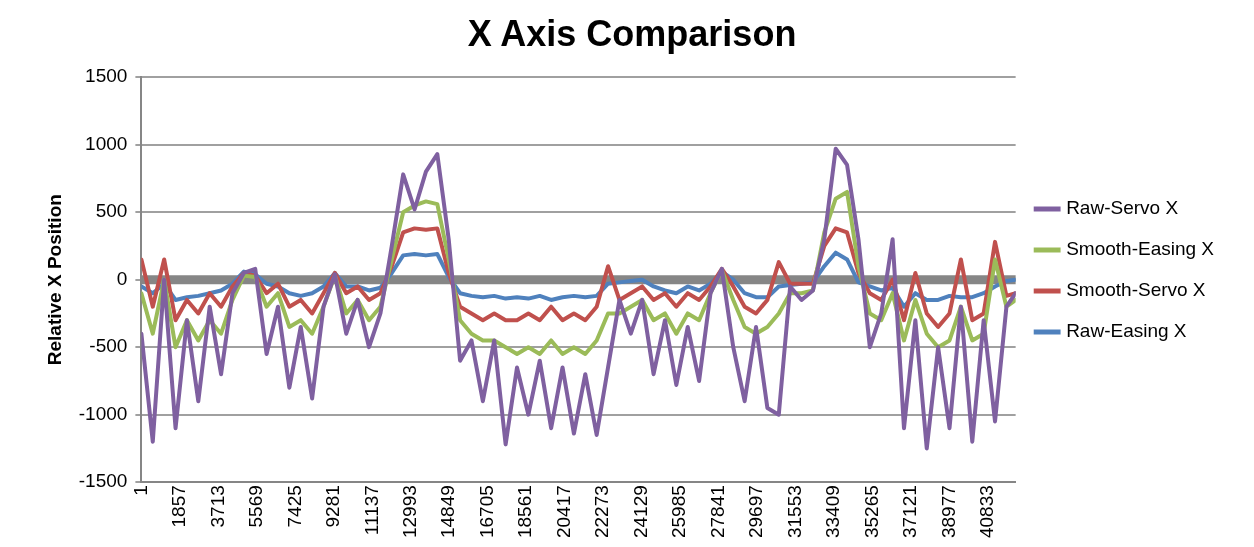  Describe the element at coordinates (256, 506) in the screenshot. I see `x-tick-label: 5569` at that location.